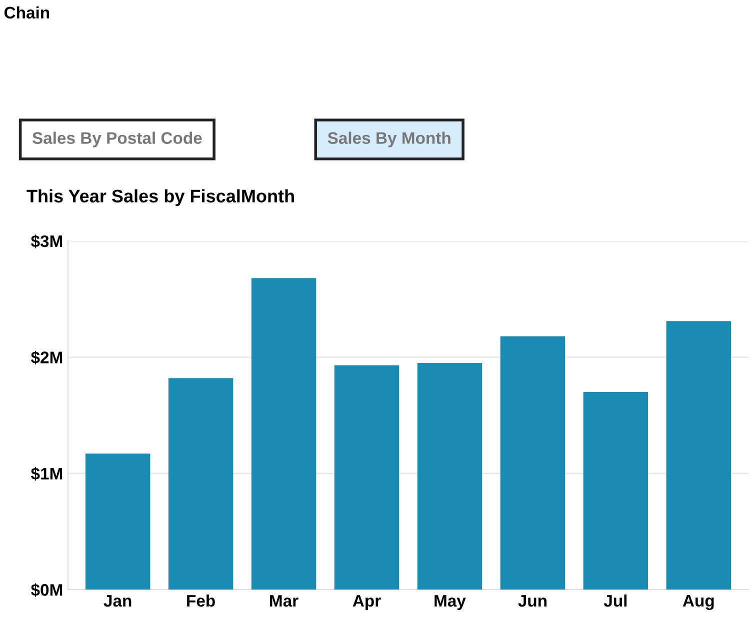  I want to click on x-tick-label: Jan, so click(118, 601).